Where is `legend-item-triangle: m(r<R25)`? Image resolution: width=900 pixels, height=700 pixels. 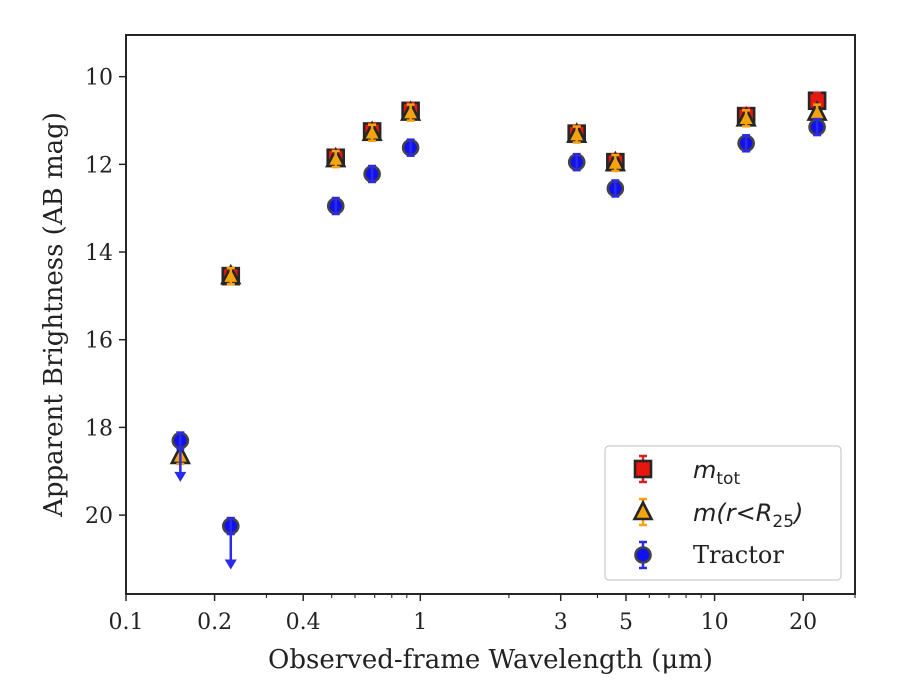 legend-item-triangle: m(r<R25) is located at coordinates (717, 514).